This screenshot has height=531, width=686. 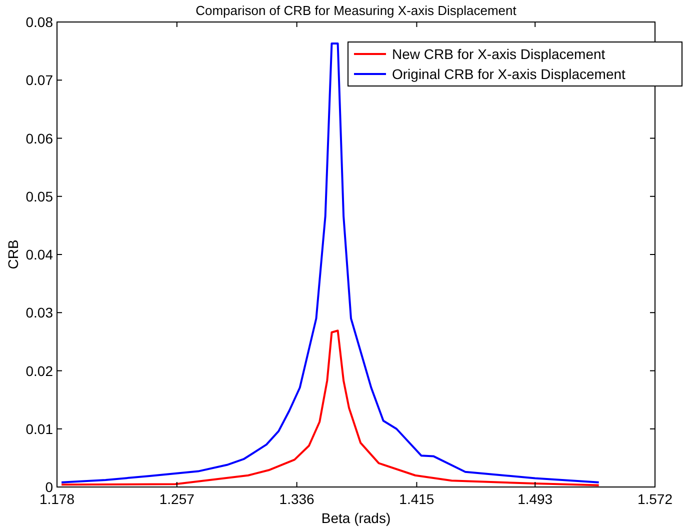 What do you see at coordinates (40, 138) in the screenshot?
I see `y-tick-label: 0.06` at bounding box center [40, 138].